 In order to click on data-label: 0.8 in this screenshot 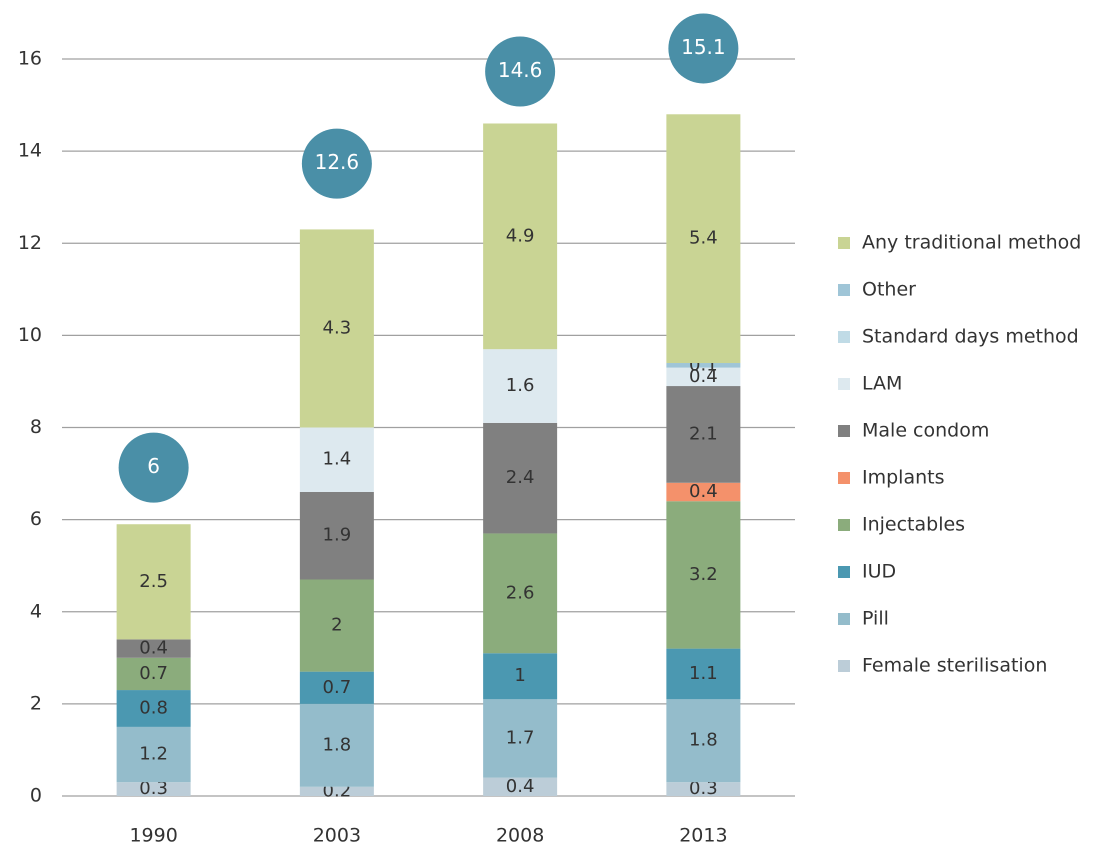, I will do `click(153, 707)`.